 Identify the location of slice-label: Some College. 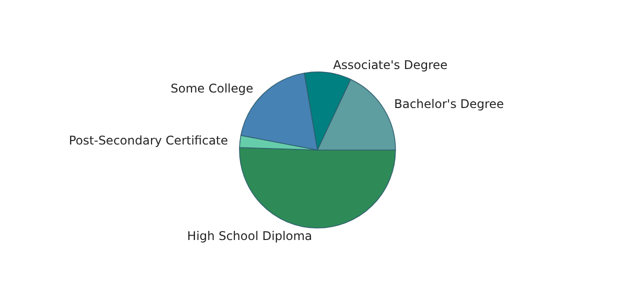
(212, 89).